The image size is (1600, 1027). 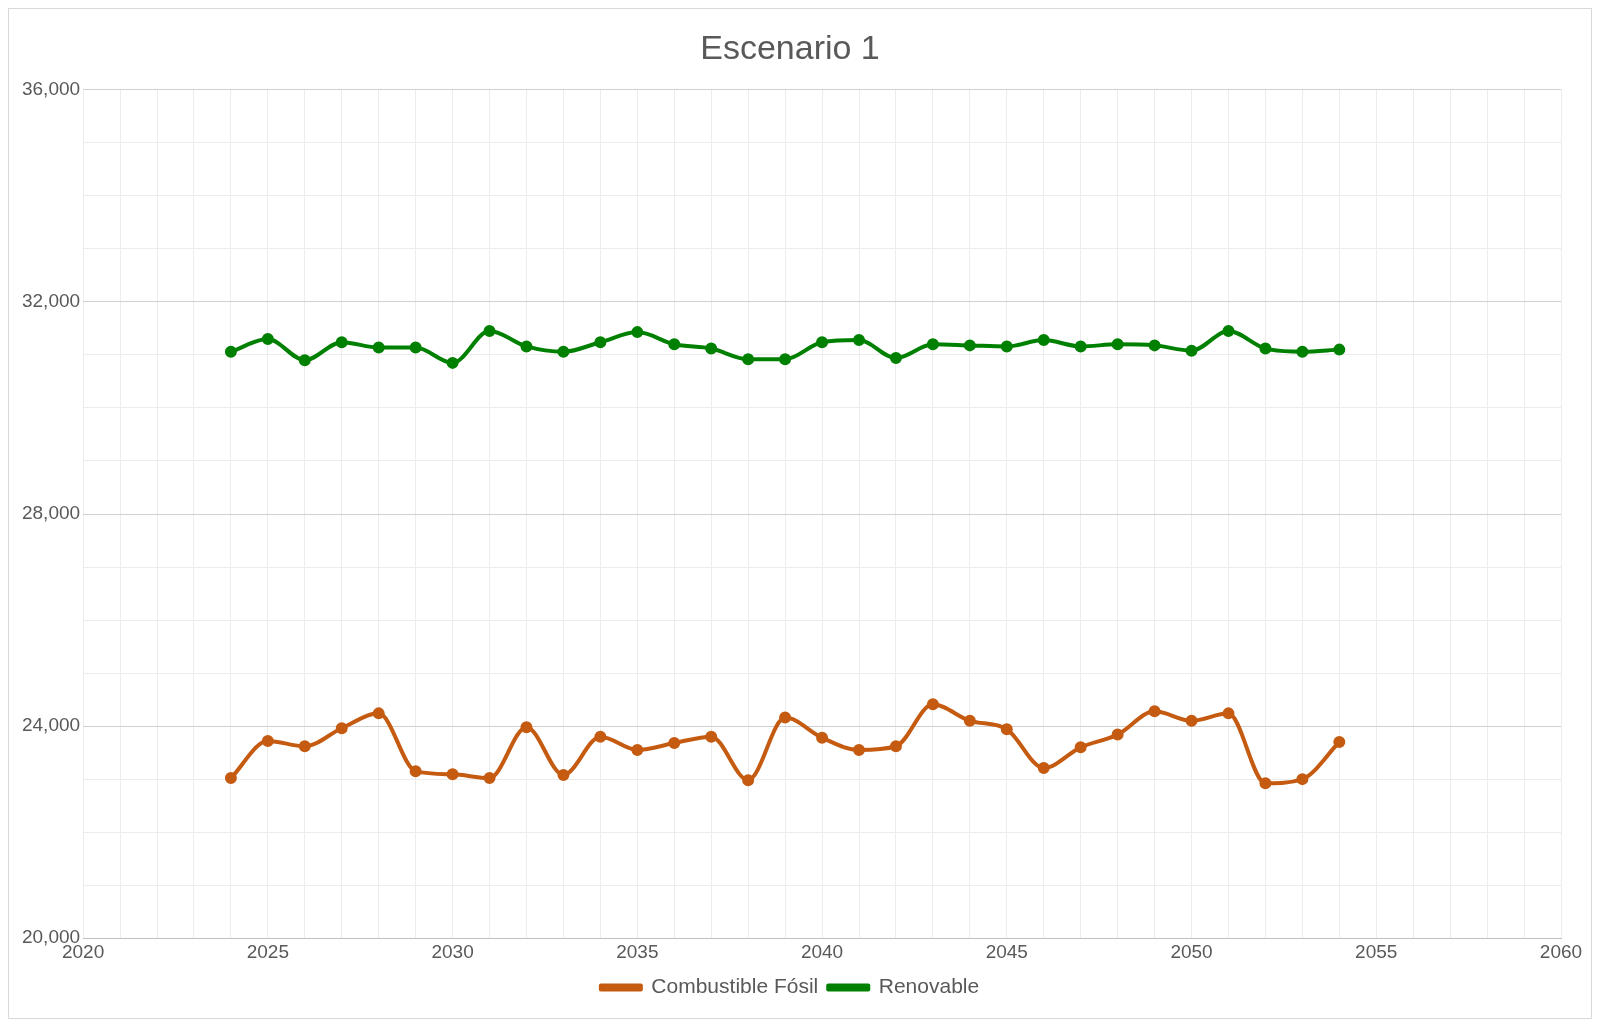 What do you see at coordinates (1006, 951) in the screenshot?
I see `x-tick-label: 2045` at bounding box center [1006, 951].